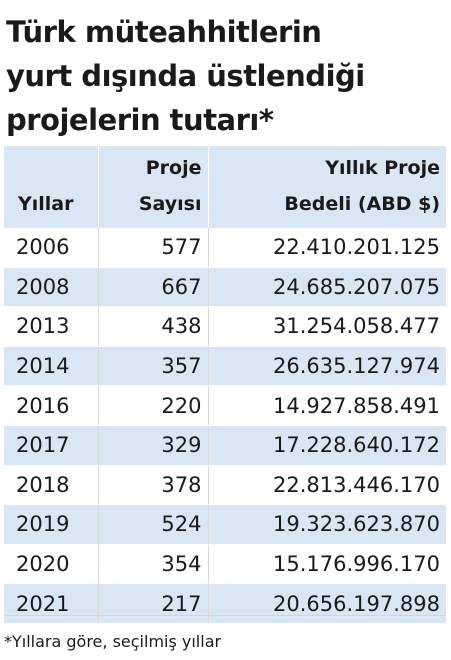 The image size is (451, 660). I want to click on cell-project-value: 22.813.446.170, so click(327, 485).